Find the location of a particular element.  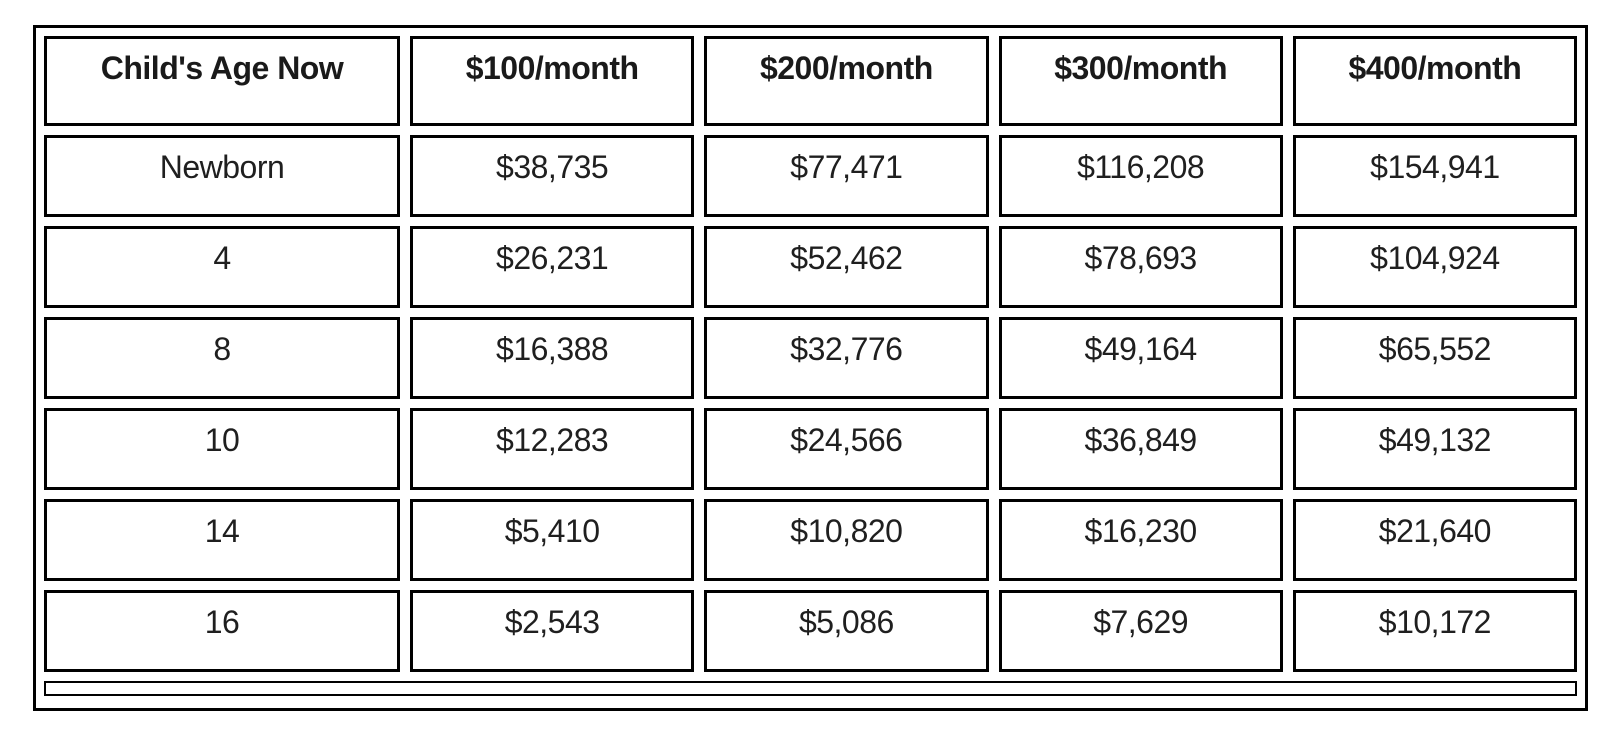

value-cell: $78,693 is located at coordinates (1140, 267).